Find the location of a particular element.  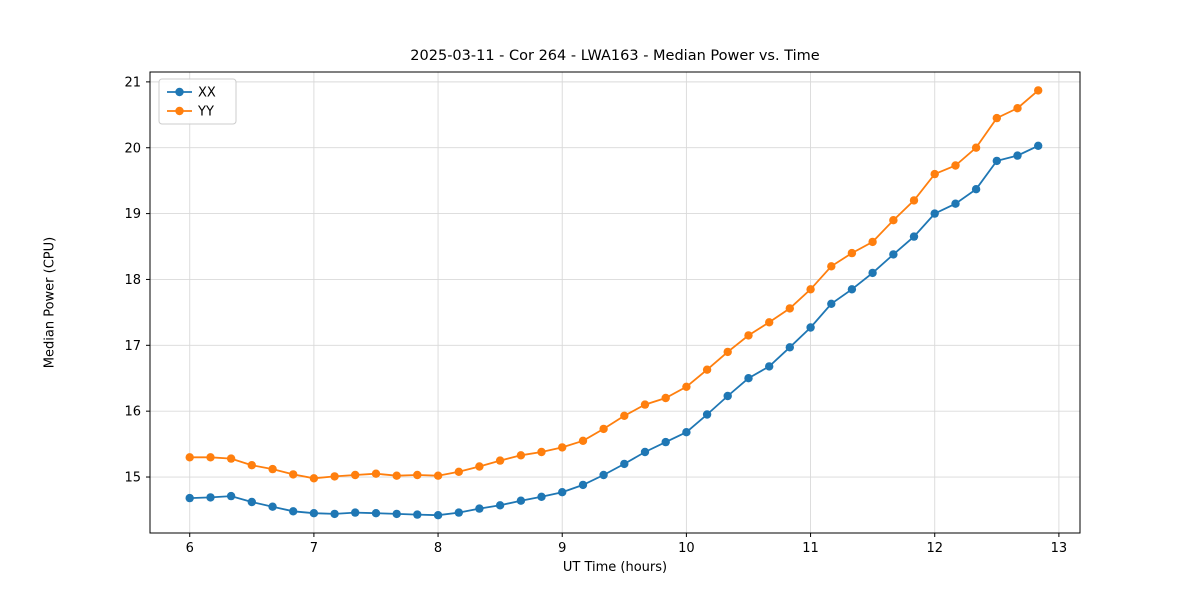

y-tick-label: 21 is located at coordinates (132, 82).